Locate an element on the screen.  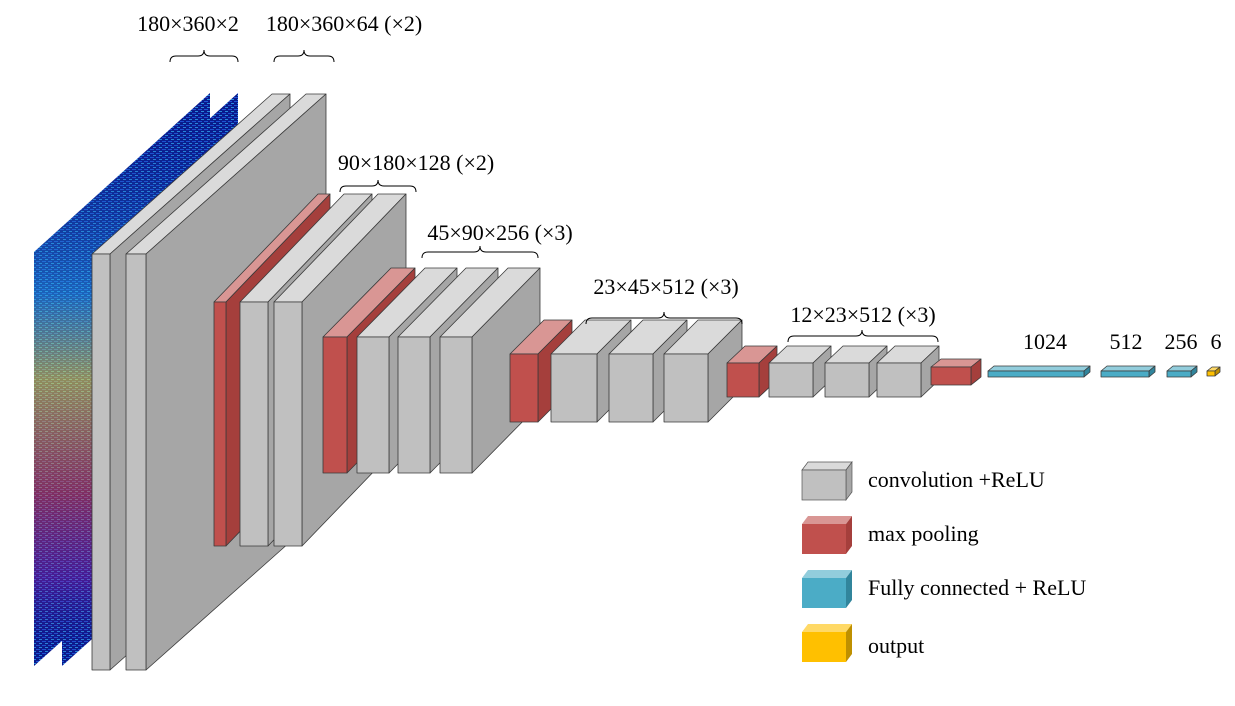
pool5-block-front is located at coordinates (951, 376).